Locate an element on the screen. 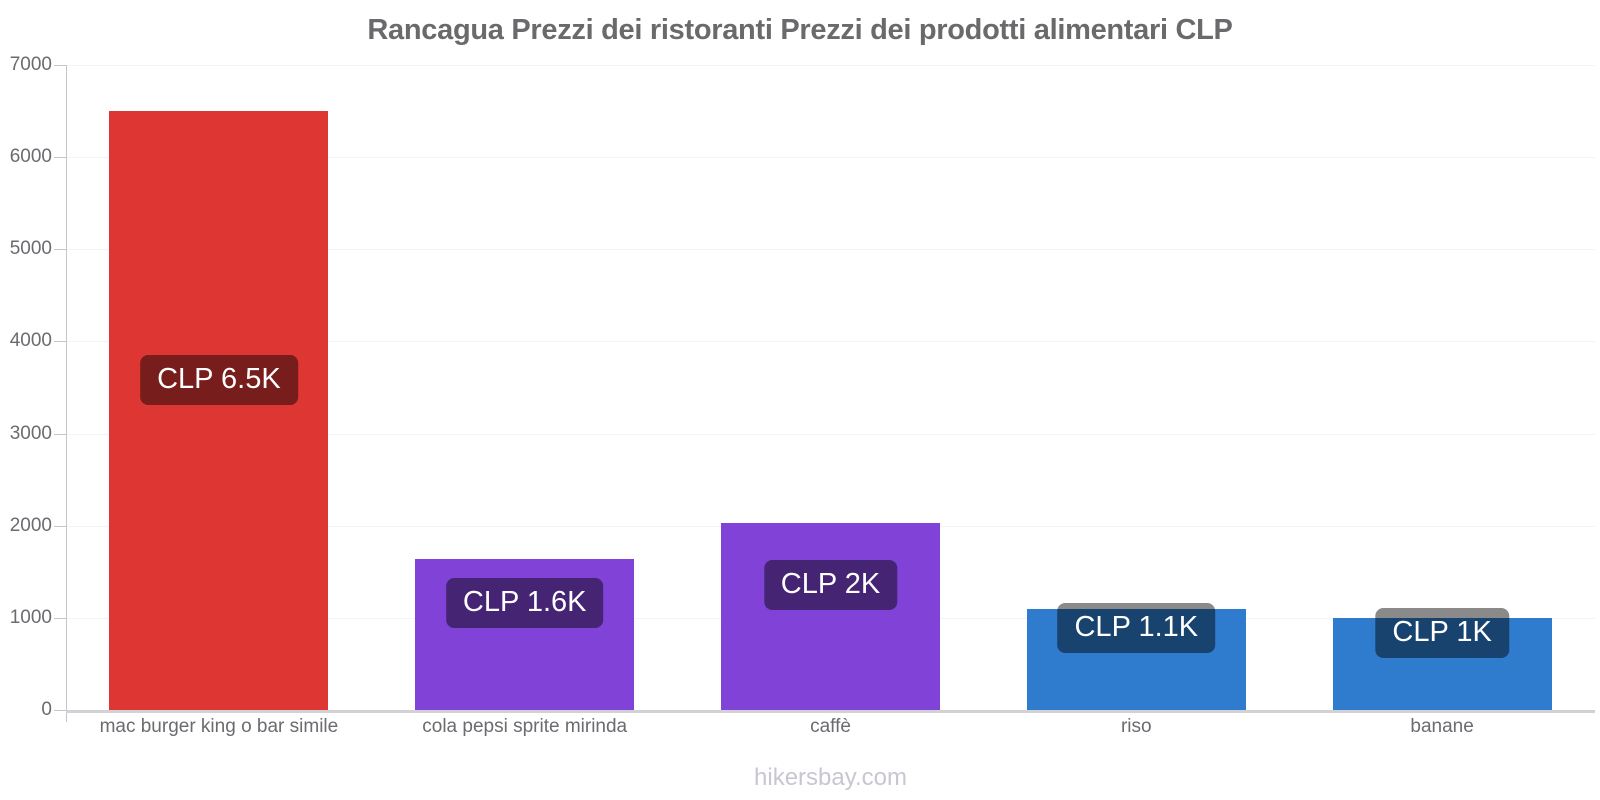 The height and width of the screenshot is (800, 1600). bar-cola-pepsi-sprite-mirinda: CLP 1.6K is located at coordinates (525, 634).